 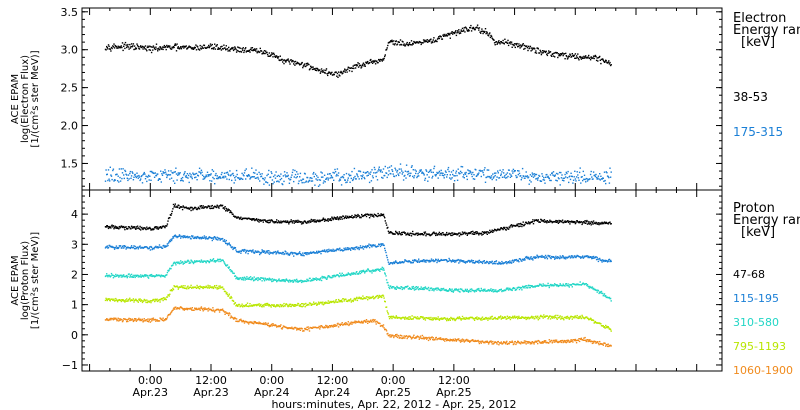 What do you see at coordinates (70, 50) in the screenshot?
I see `y-tick-label: 3.0` at bounding box center [70, 50].